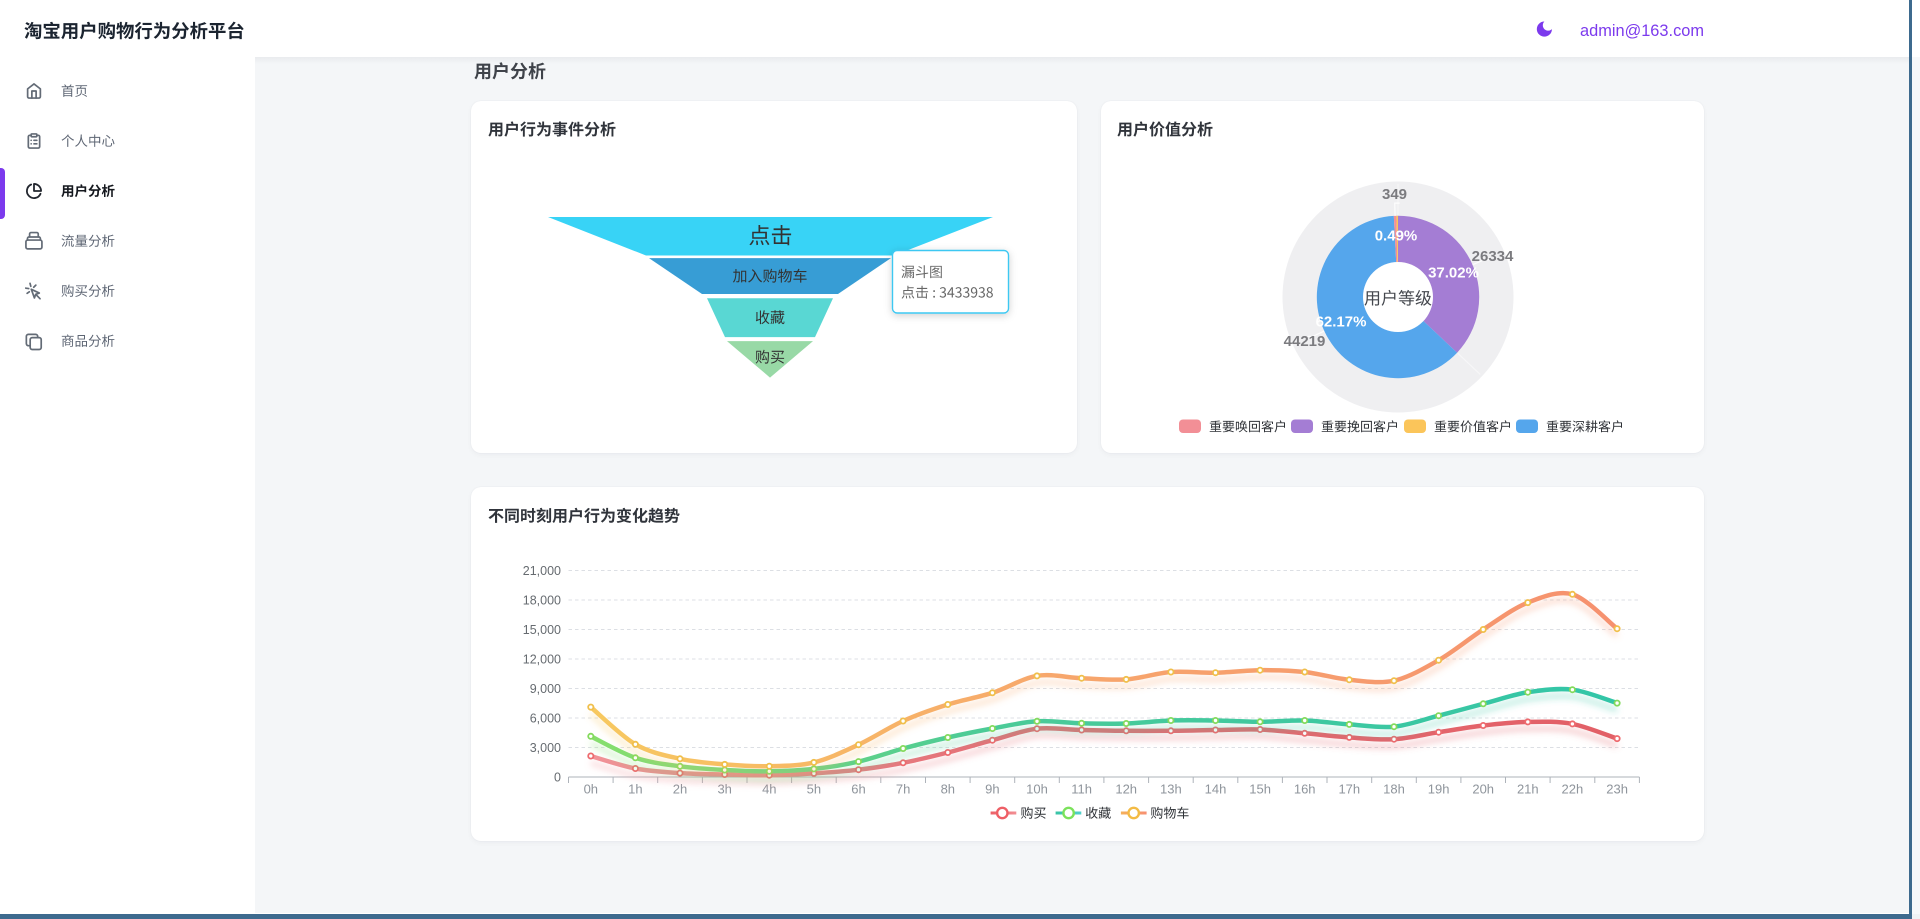  Describe the element at coordinates (1617, 788) in the screenshot. I see `svg-text: 23h` at that location.